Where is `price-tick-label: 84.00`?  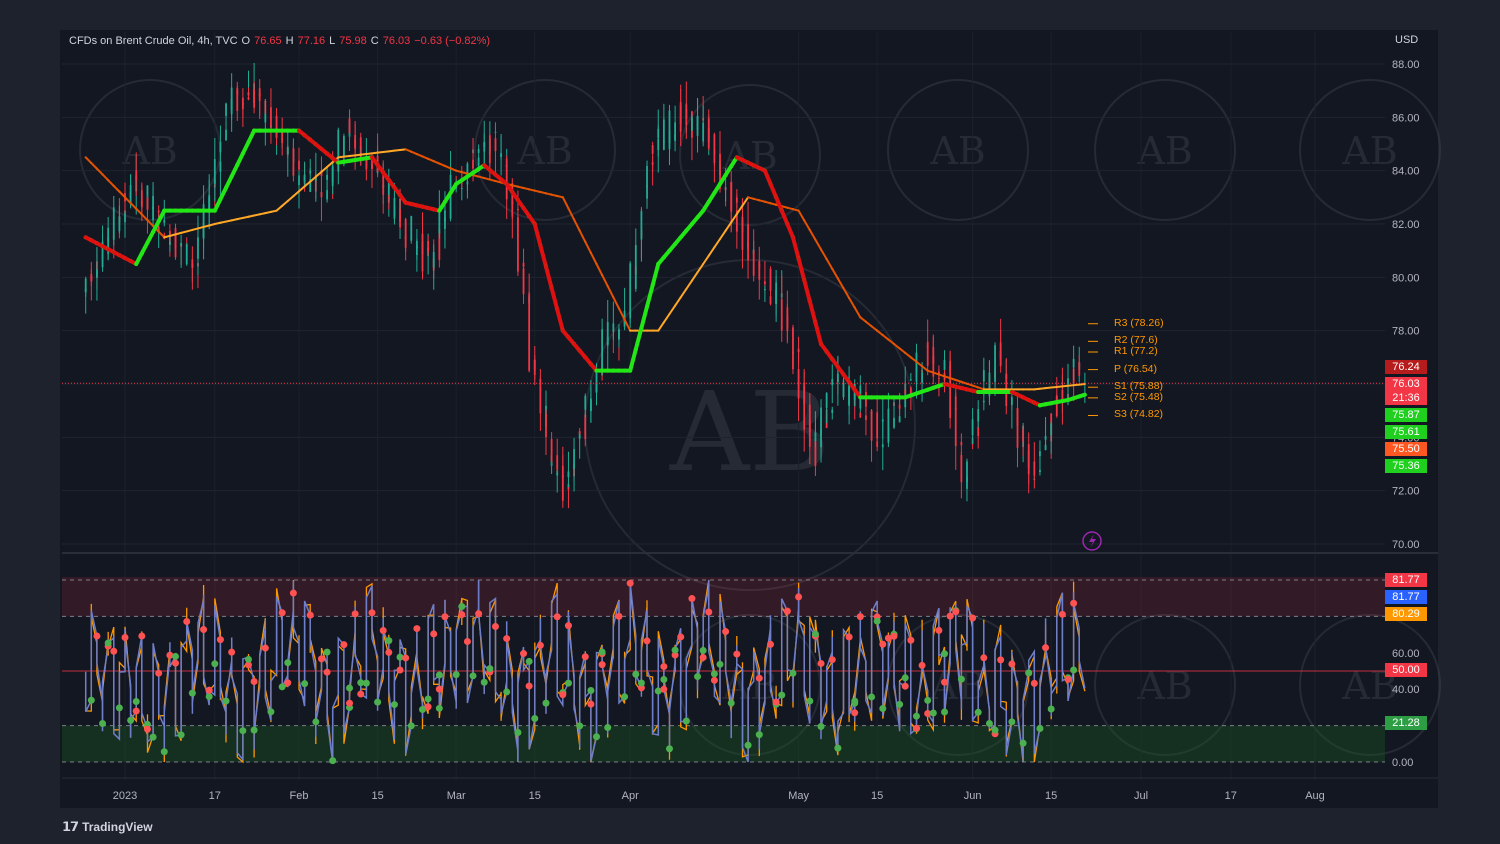
price-tick-label: 84.00 is located at coordinates (1406, 172).